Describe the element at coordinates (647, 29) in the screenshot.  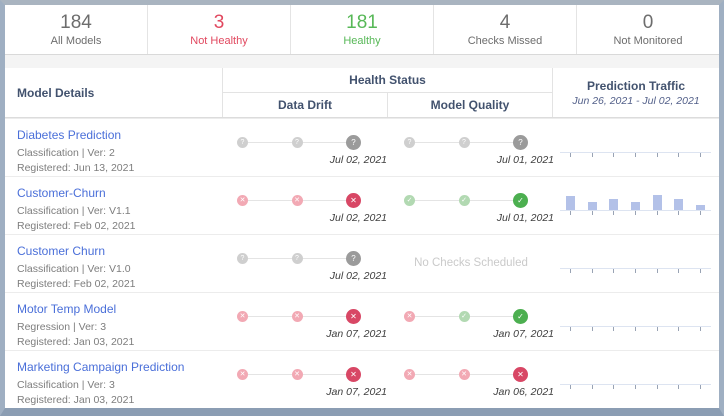
I see `summary-card-not-monitored: 0 Not Monitored` at that location.